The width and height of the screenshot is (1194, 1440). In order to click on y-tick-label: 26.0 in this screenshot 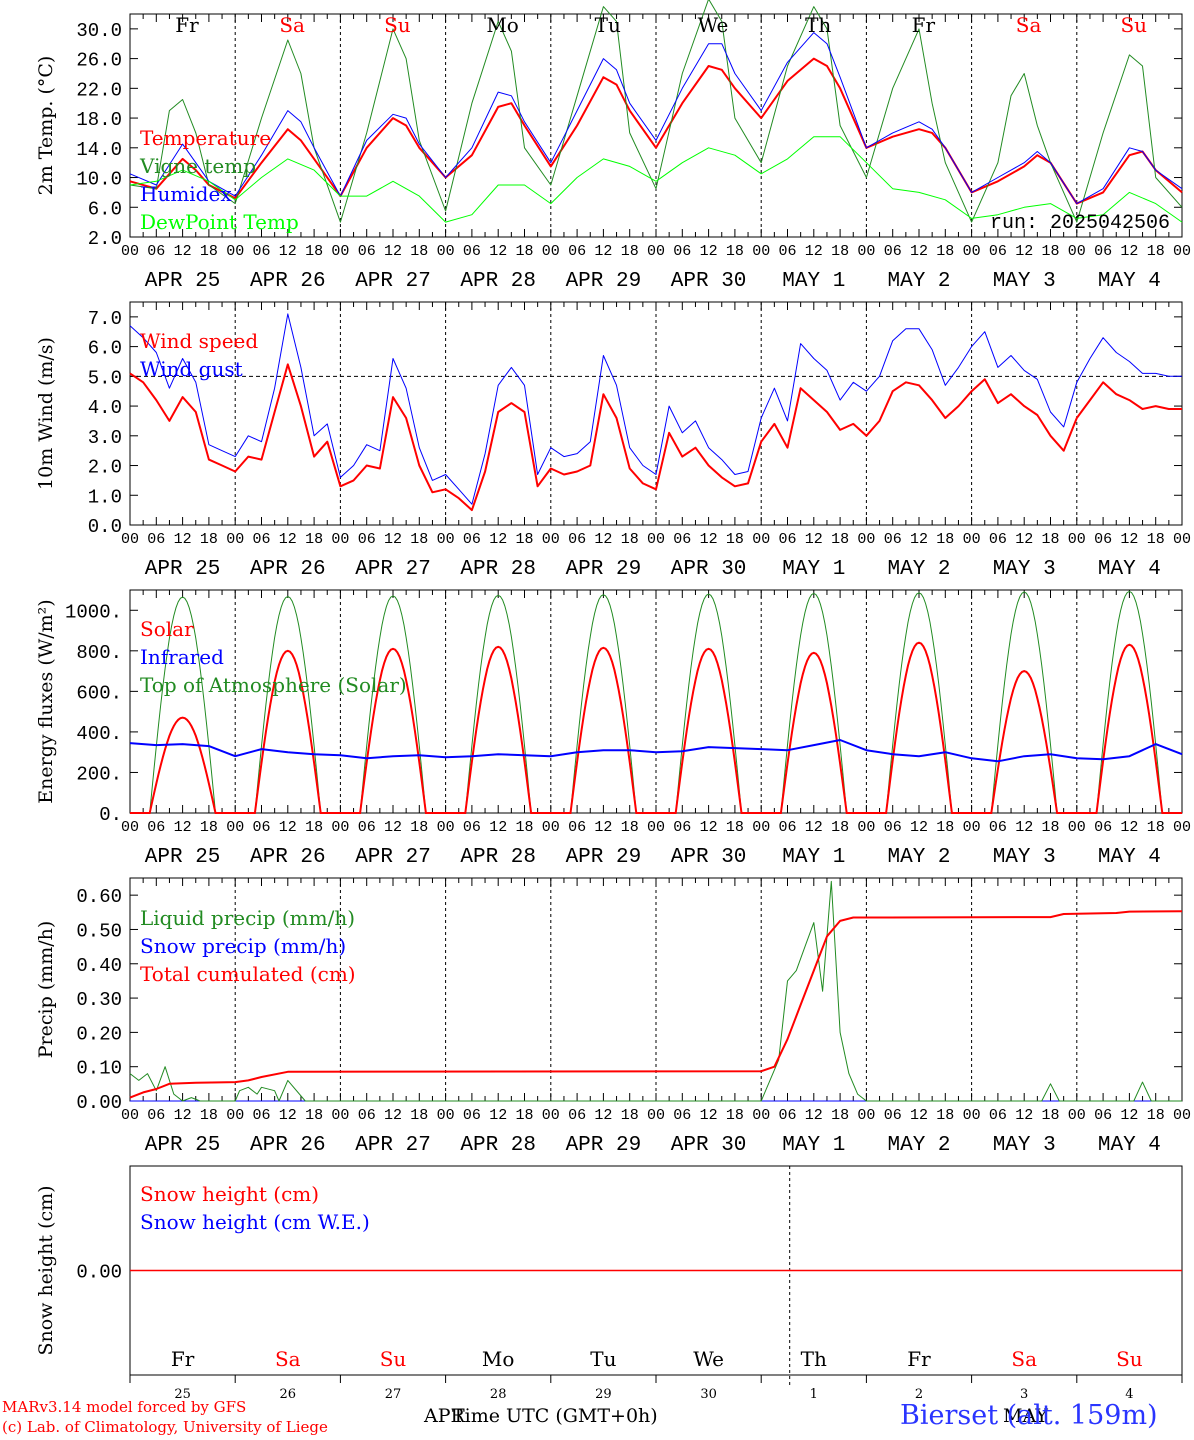, I will do `click(99, 61)`.